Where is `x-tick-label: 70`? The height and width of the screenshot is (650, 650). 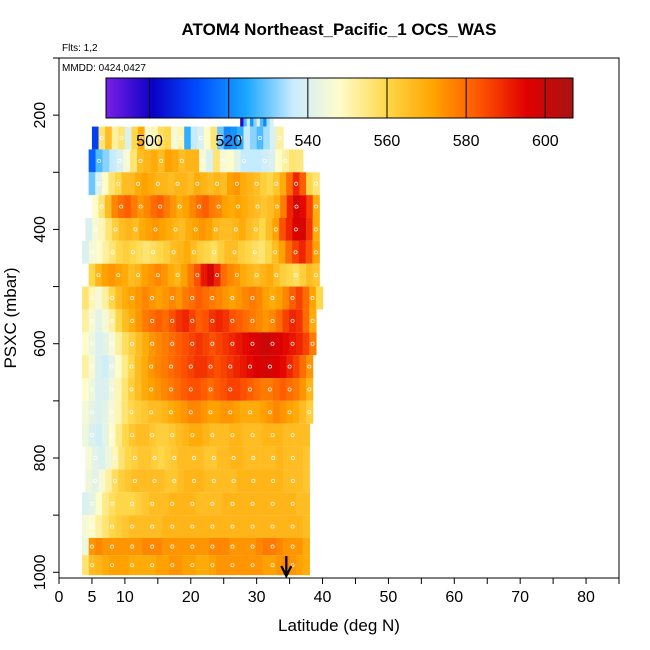
x-tick-label: 70 is located at coordinates (520, 597).